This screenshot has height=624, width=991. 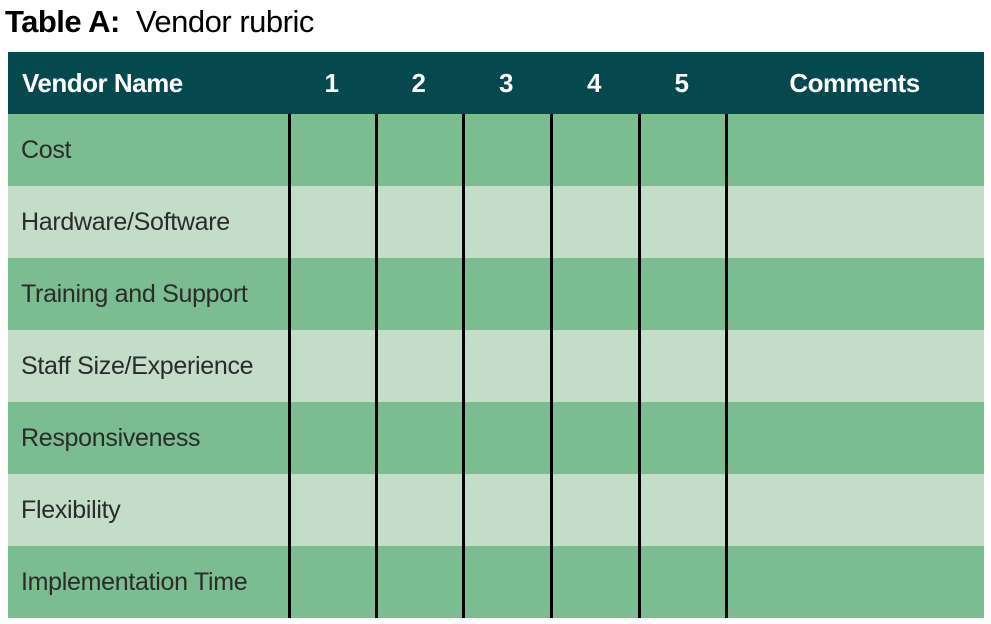 I want to click on table-row-training-and-support: Training and Support, so click(x=496, y=294).